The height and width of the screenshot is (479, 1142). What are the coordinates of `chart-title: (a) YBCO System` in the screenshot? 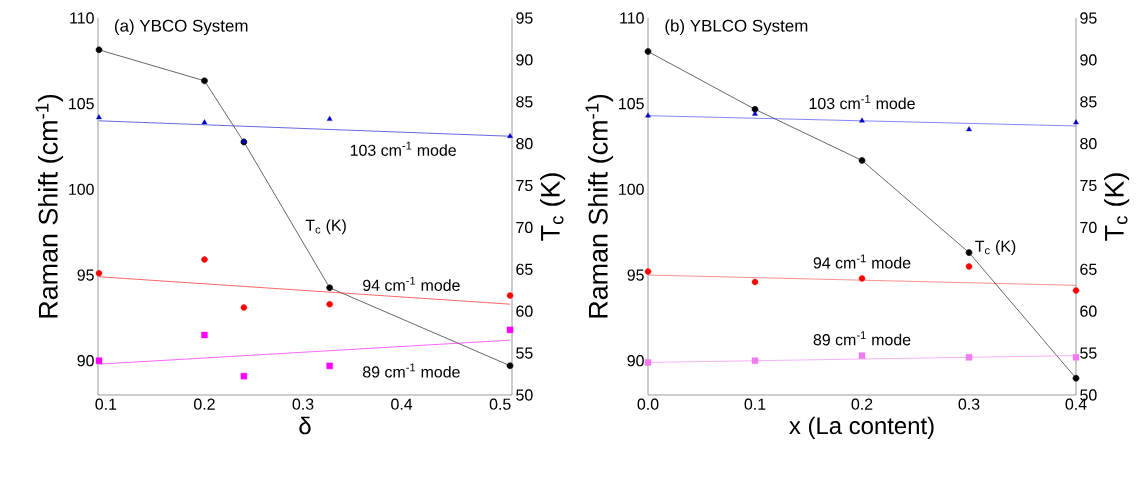 It's located at (181, 27).